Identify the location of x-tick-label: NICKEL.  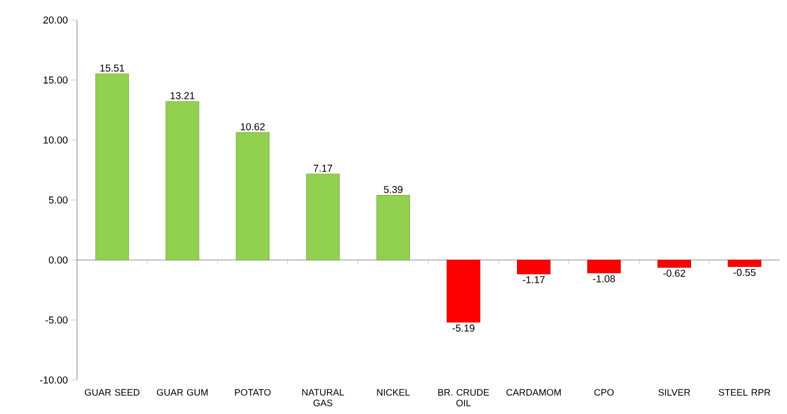
(393, 392).